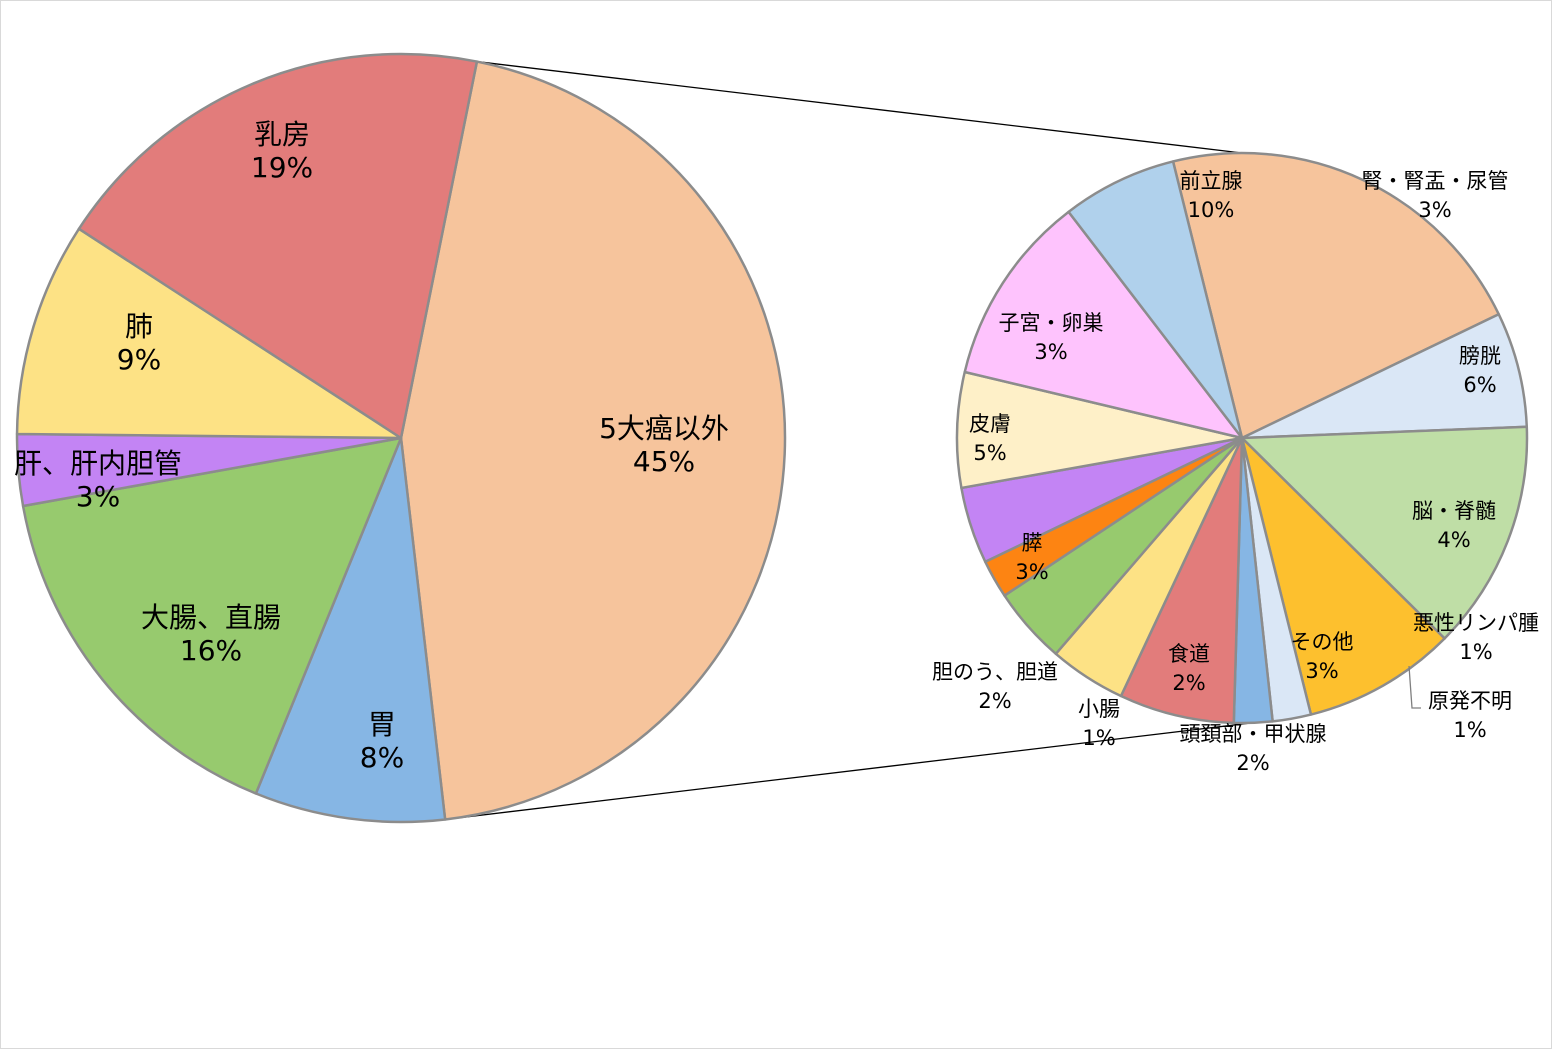 The height and width of the screenshot is (1049, 1552). What do you see at coordinates (995, 672) in the screenshot?
I see `sub-category-label: 胆のう、胆道` at bounding box center [995, 672].